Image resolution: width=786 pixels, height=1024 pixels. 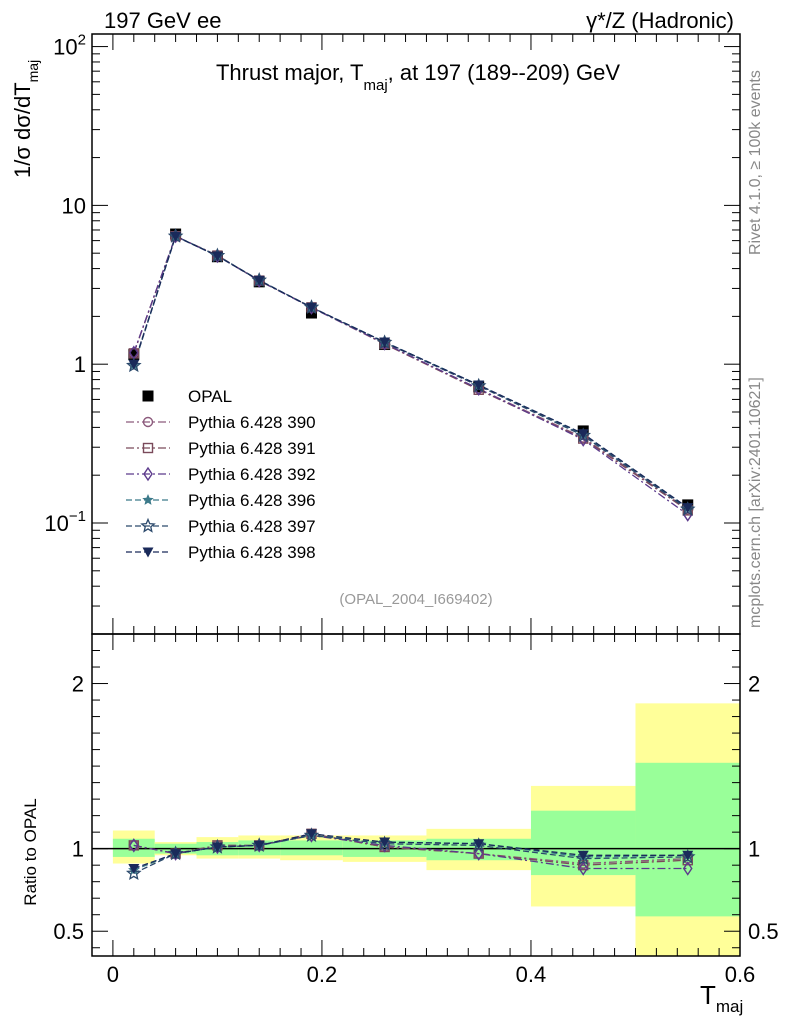 I want to click on y-tick-label: 10⁻¹, so click(x=65, y=522).